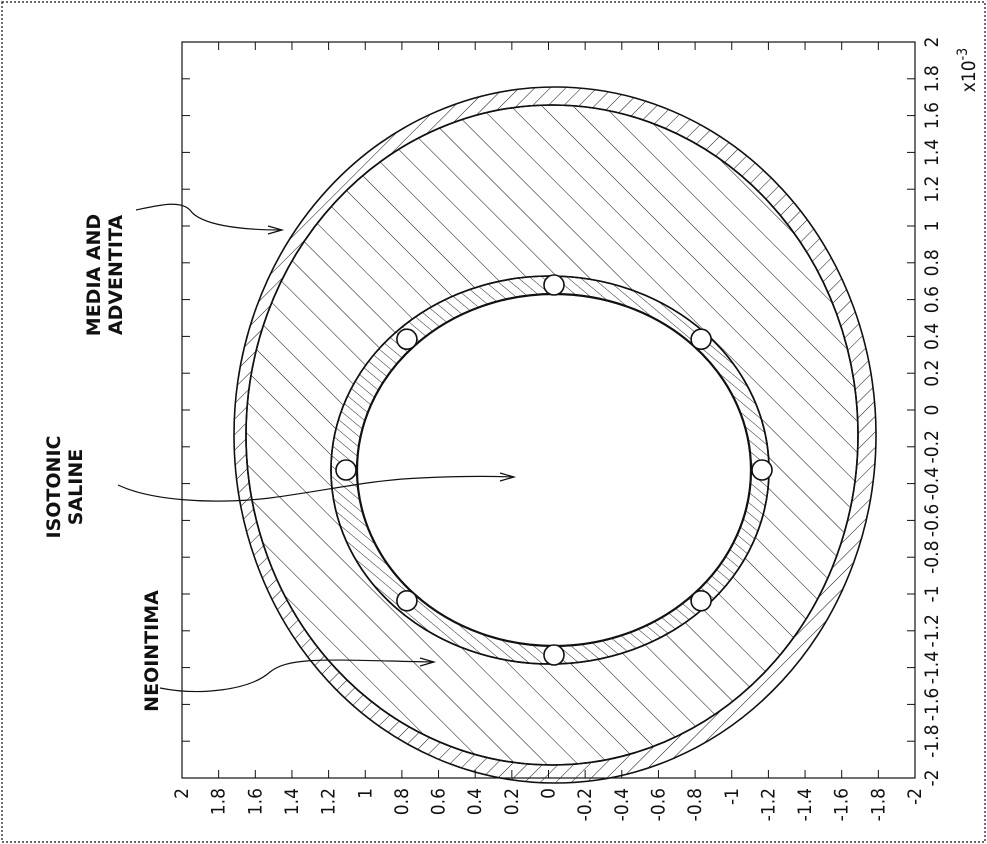 This screenshot has width=987, height=844. I want to click on x-tick-label: 1.4, so click(932, 152).